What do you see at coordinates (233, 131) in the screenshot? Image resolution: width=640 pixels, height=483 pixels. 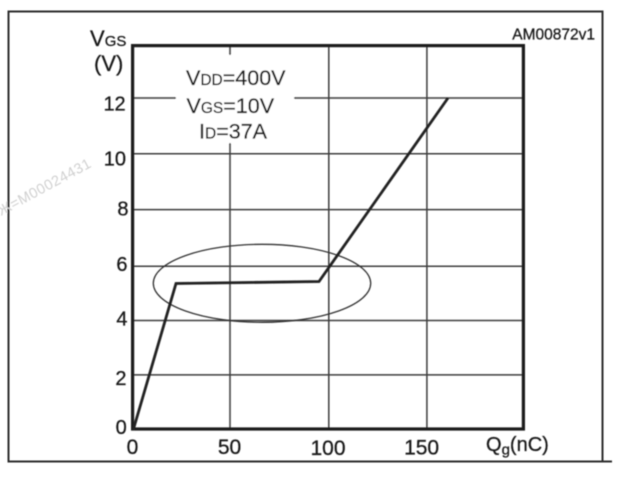 I see `svg-text: ID=37A` at bounding box center [233, 131].